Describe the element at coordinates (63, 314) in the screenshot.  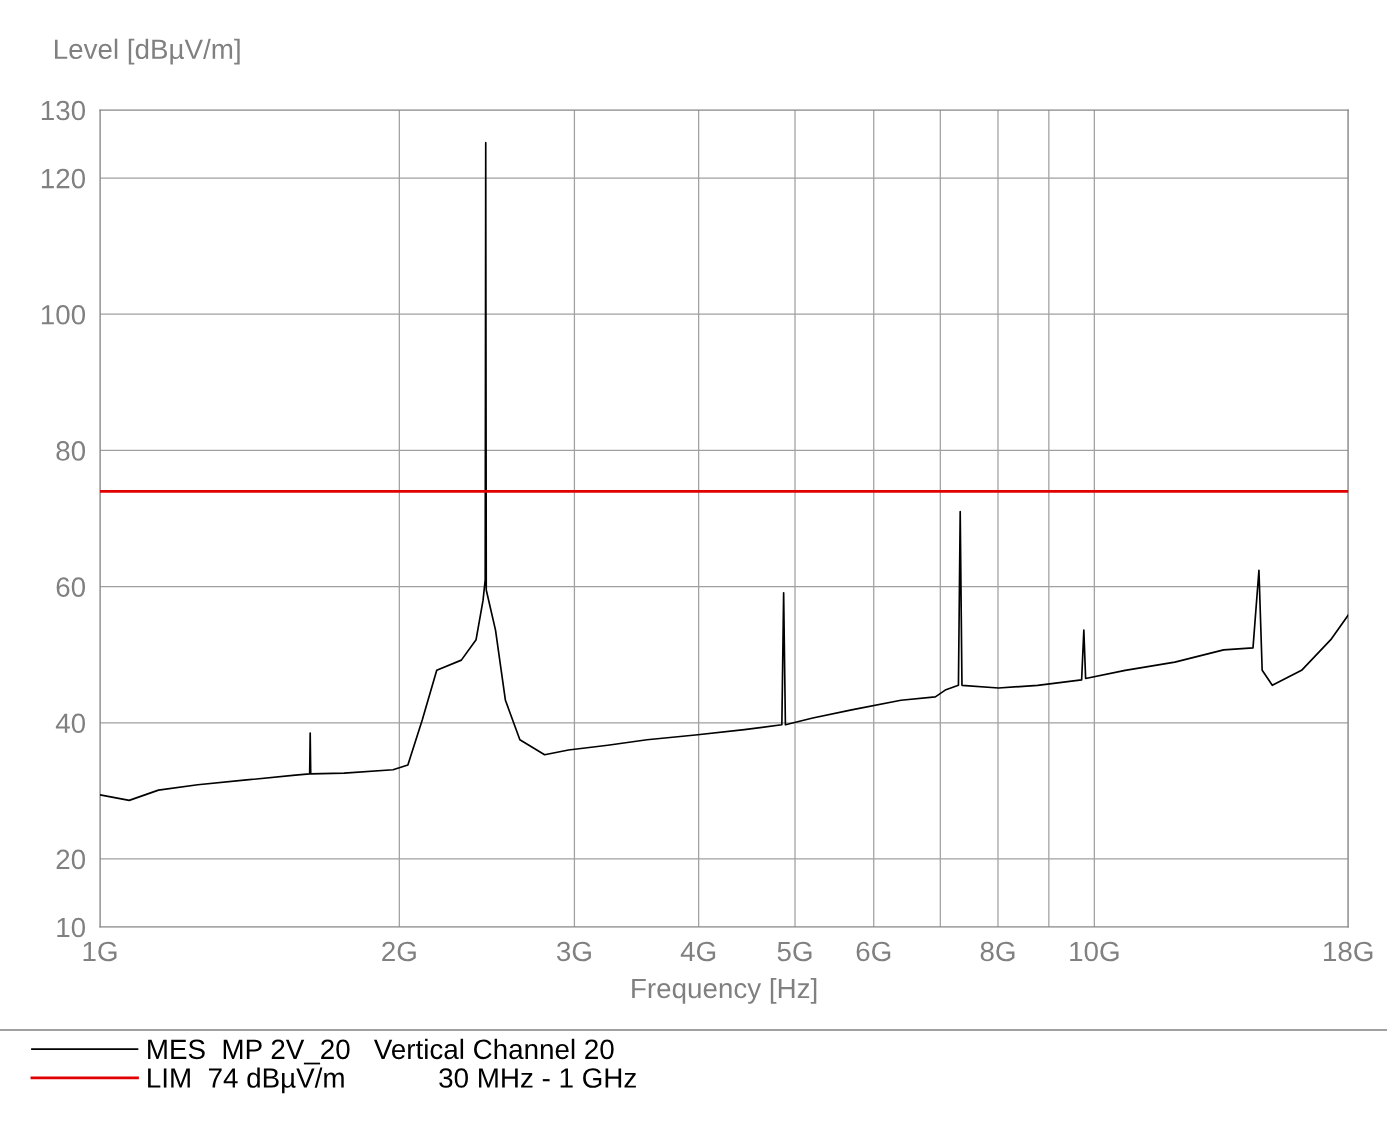
I see `y-tick-label: 100` at that location.